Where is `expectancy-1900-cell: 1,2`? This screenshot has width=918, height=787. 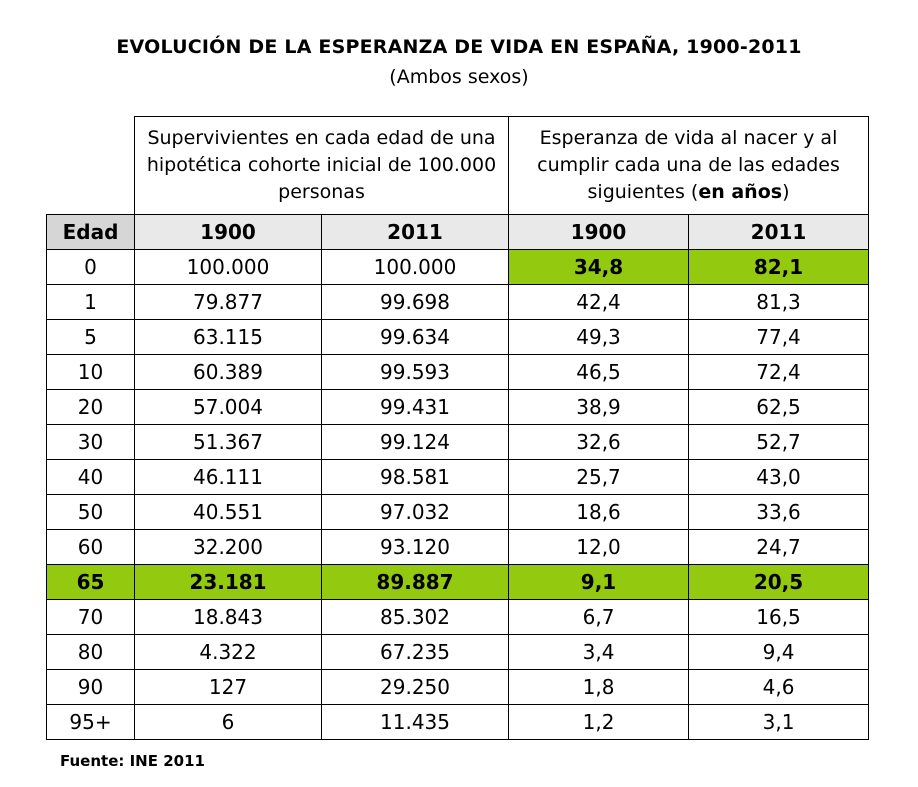 expectancy-1900-cell: 1,2 is located at coordinates (599, 722).